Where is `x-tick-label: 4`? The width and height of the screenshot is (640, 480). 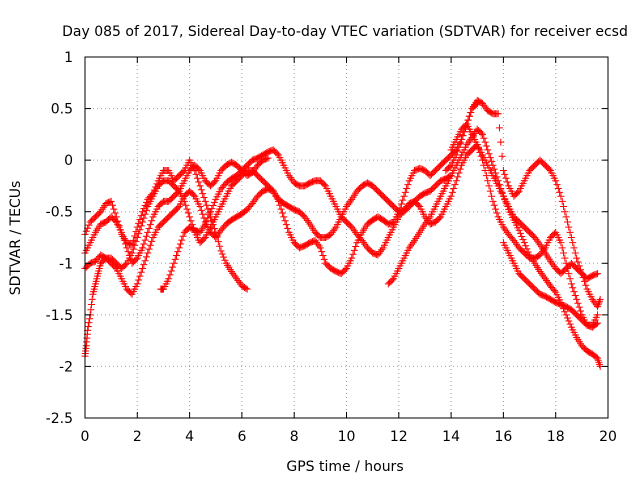
x-tick-label: 4 is located at coordinates (189, 437).